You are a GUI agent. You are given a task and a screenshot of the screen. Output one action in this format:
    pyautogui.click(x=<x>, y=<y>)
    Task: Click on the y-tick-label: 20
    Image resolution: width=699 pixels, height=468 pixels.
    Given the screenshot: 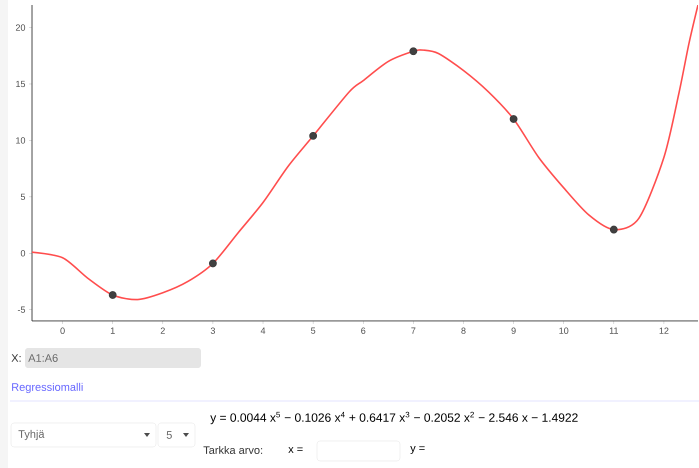 What is the action you would take?
    pyautogui.click(x=21, y=27)
    